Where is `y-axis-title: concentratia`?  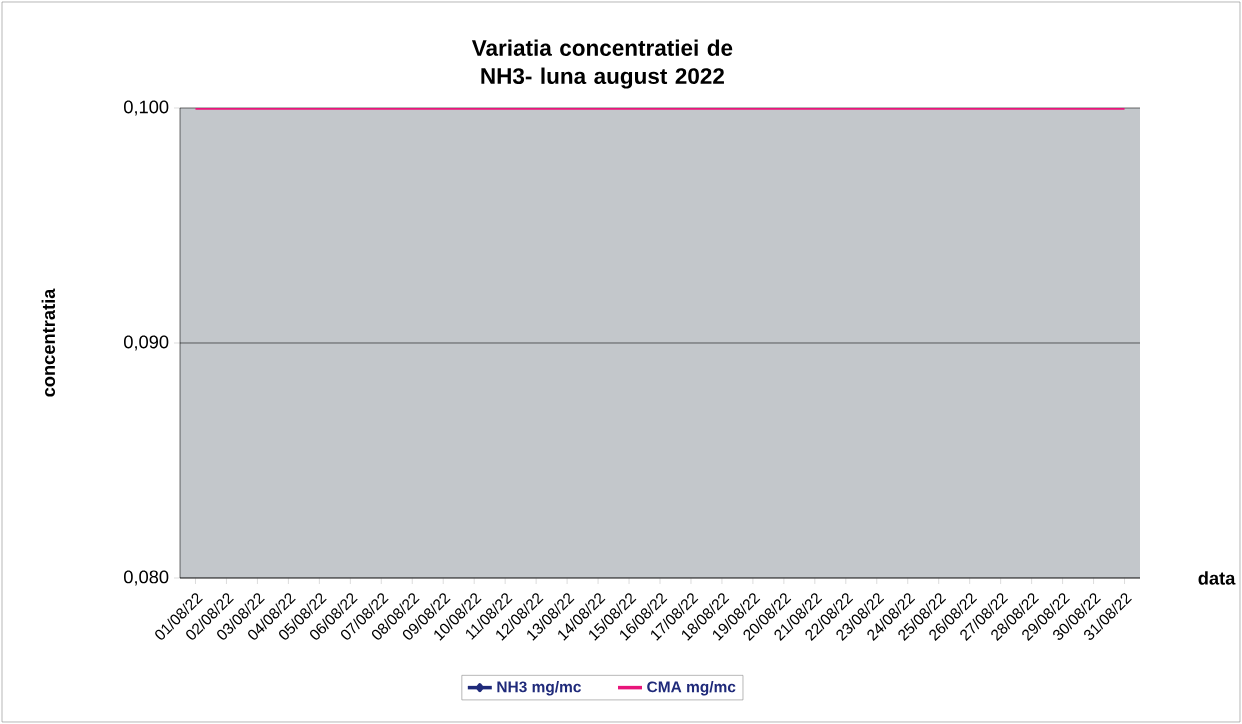 y-axis-title: concentratia is located at coordinates (48, 342).